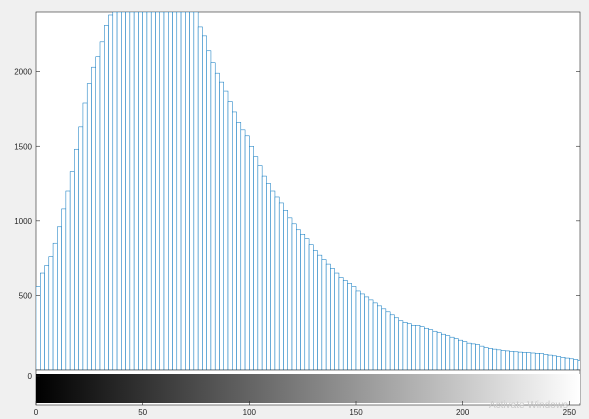 This screenshot has height=419, width=589. What do you see at coordinates (250, 412) in the screenshot?
I see `x-tick-label: 100` at bounding box center [250, 412].